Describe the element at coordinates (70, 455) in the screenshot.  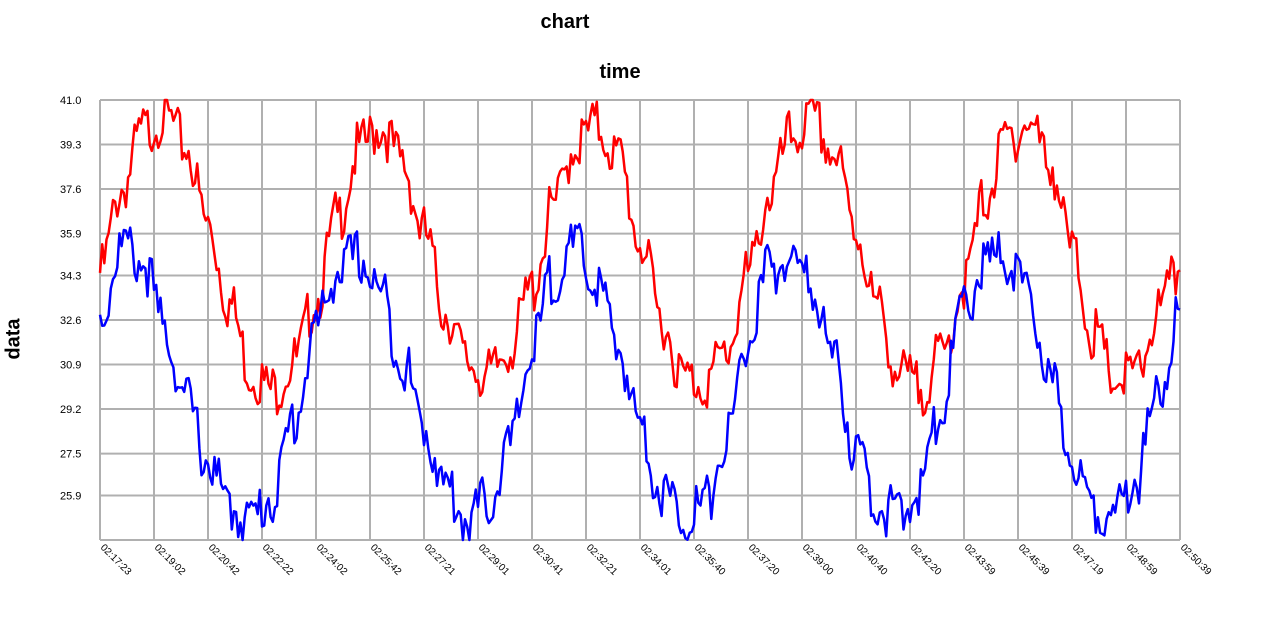
I see `y-tick-label: 27.5` at that location.